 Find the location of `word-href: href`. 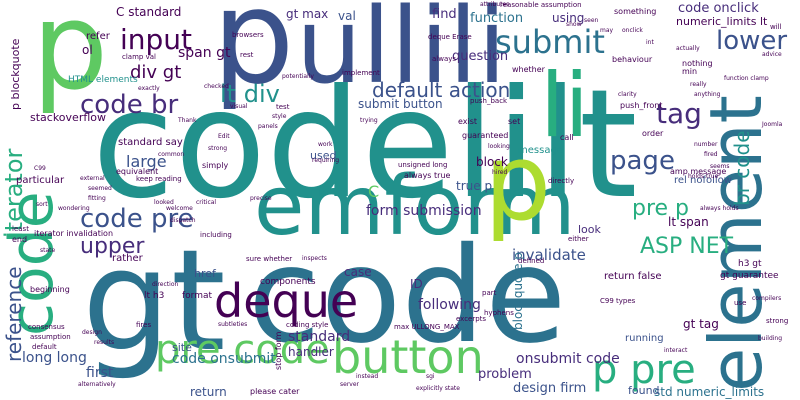

word-href: href is located at coordinates (205, 273).